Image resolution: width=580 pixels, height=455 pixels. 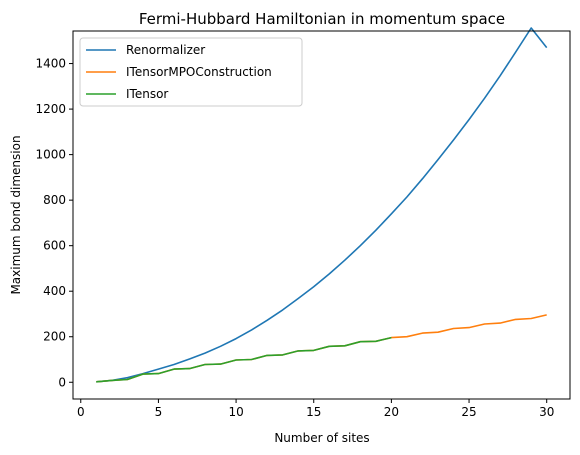 I want to click on x-tick-label: 30, so click(x=546, y=412).